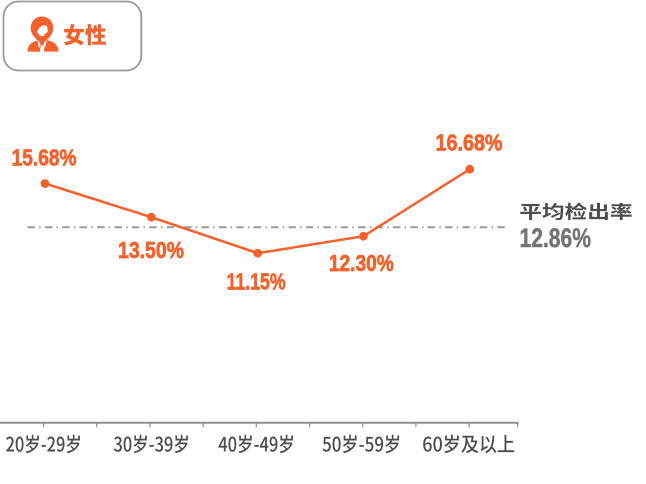 This screenshot has width=646, height=484. What do you see at coordinates (361, 263) in the screenshot?
I see `svg-text: 12.30%` at bounding box center [361, 263].